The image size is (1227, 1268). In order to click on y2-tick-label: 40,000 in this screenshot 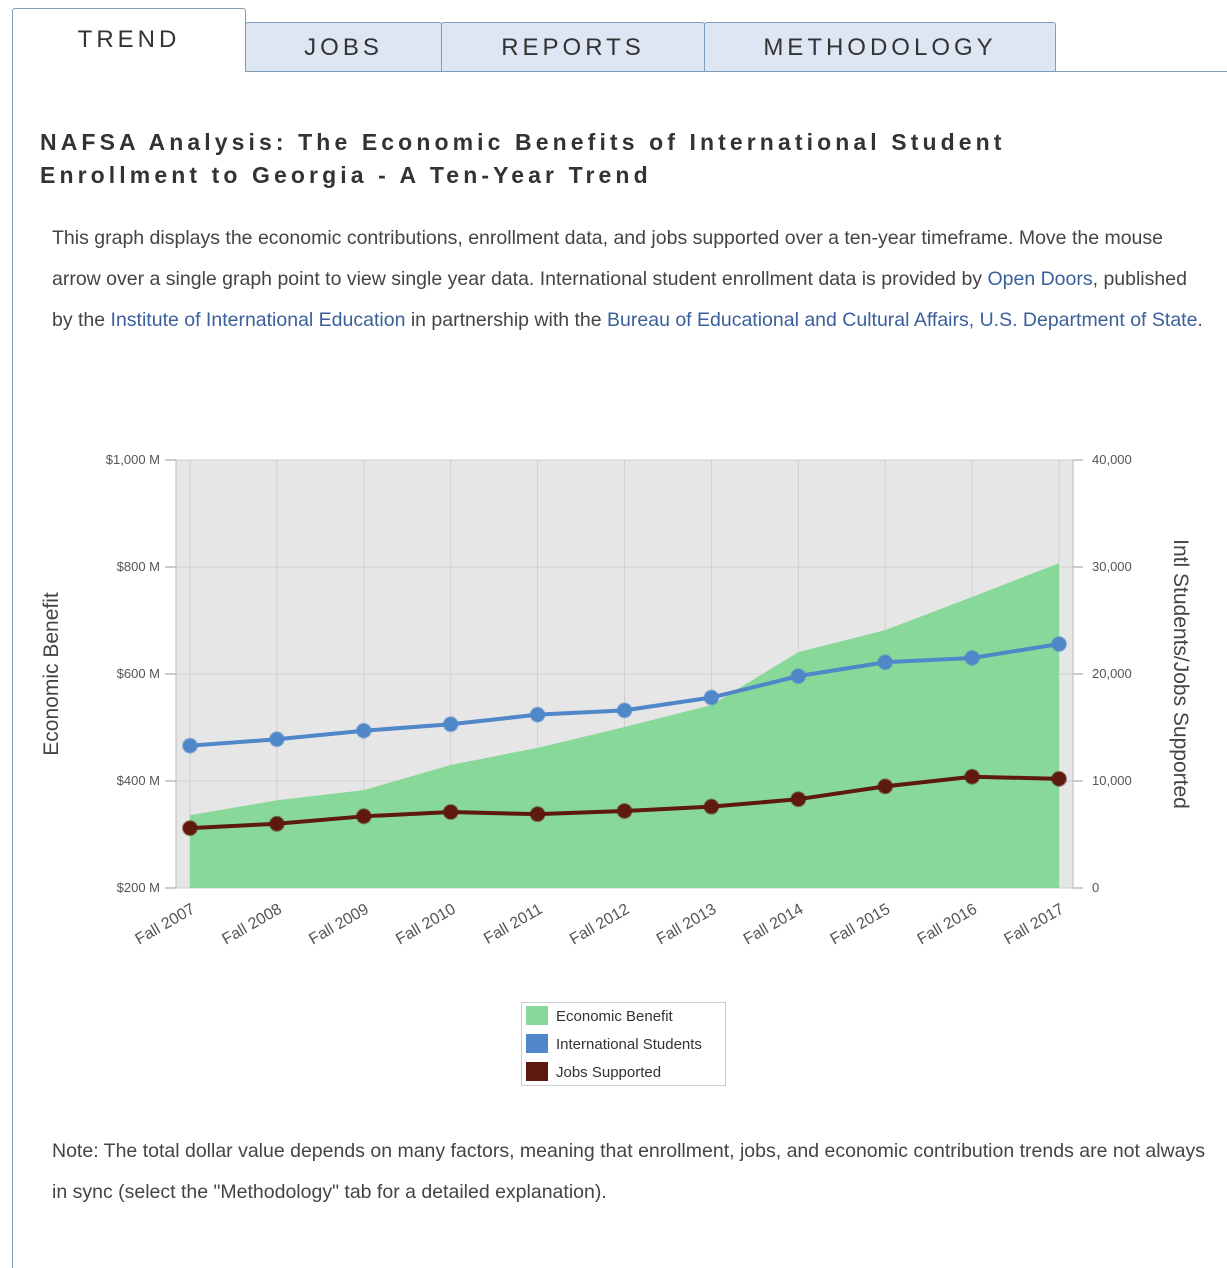, I will do `click(1112, 459)`.